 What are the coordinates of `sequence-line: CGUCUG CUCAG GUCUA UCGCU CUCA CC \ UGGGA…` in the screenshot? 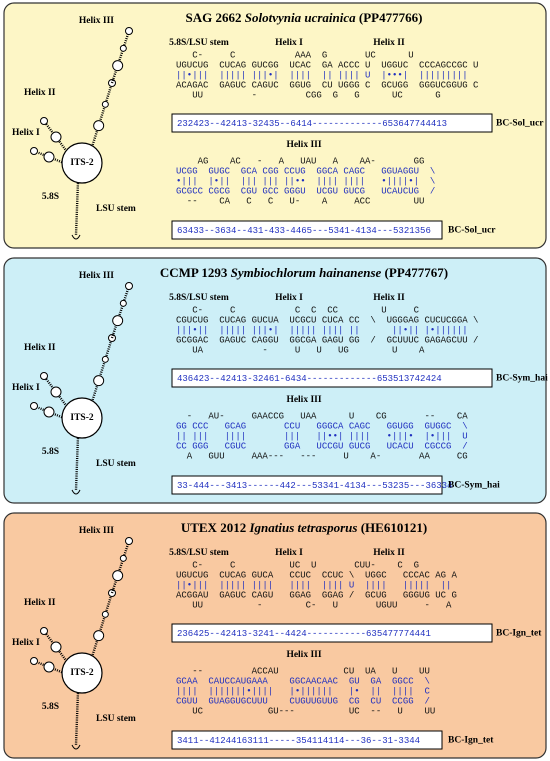 It's located at (327, 320).